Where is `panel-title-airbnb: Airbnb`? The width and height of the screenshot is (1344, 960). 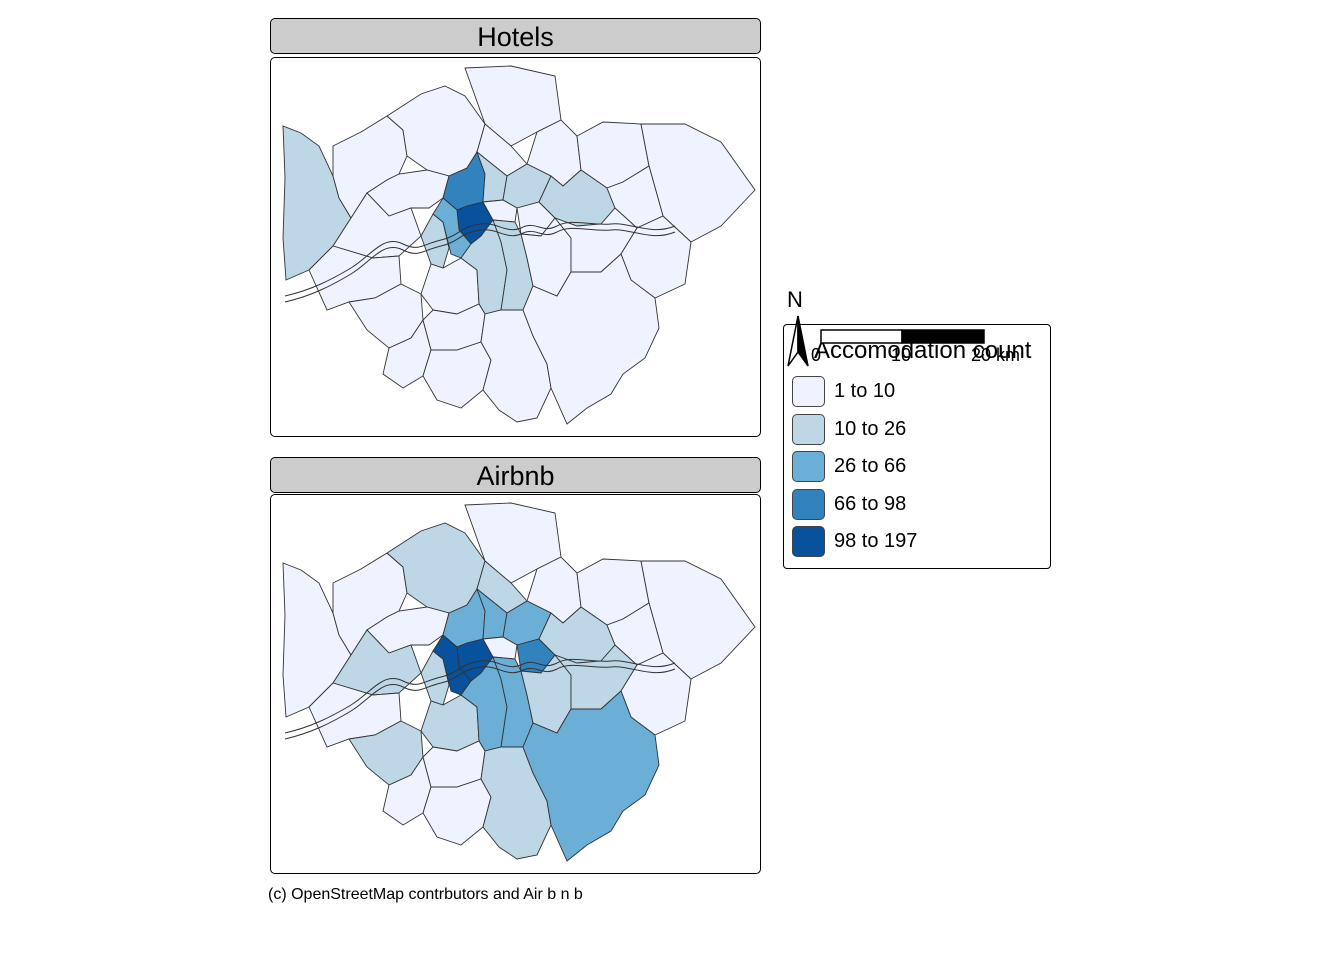 panel-title-airbnb: Airbnb is located at coordinates (515, 475).